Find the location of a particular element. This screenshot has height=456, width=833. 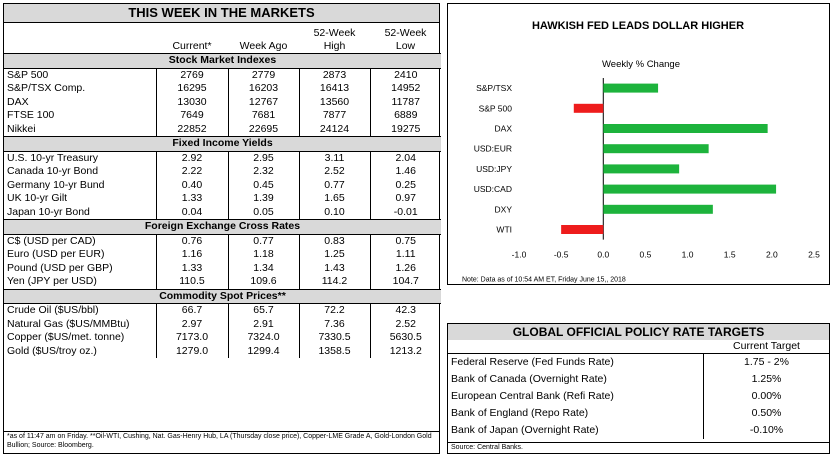

row-value: 2.04 is located at coordinates (405, 158).